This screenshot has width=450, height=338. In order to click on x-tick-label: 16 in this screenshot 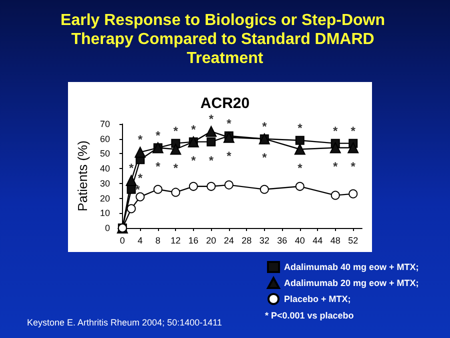, I will do `click(193, 241)`.